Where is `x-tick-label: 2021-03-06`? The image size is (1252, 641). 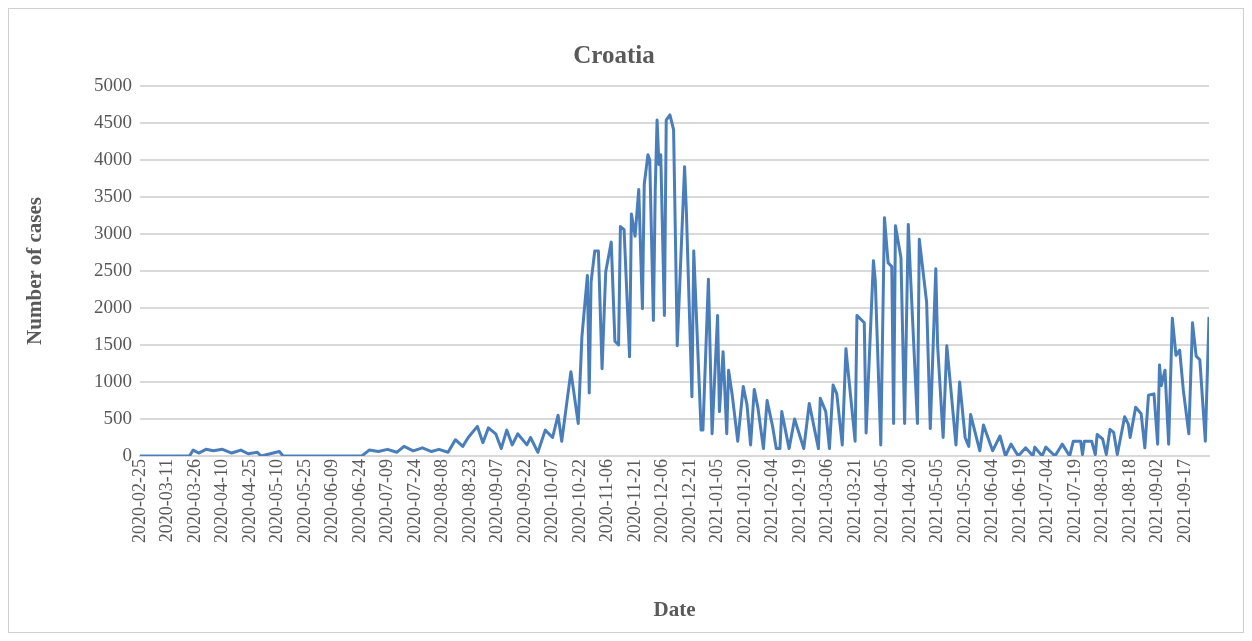 x-tick-label: 2021-03-06 is located at coordinates (826, 501).